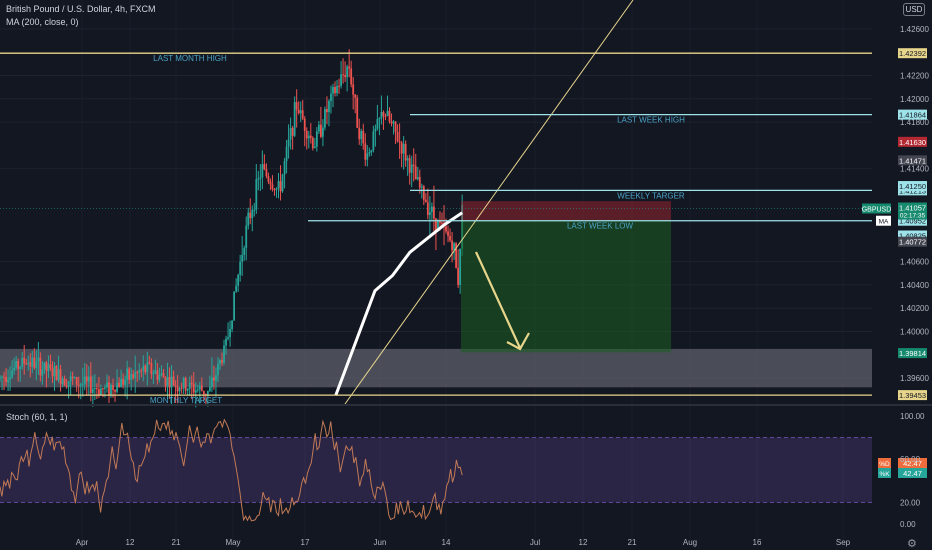  Describe the element at coordinates (186, 400) in the screenshot. I see `level-label: MONTHLY TARGET` at that location.